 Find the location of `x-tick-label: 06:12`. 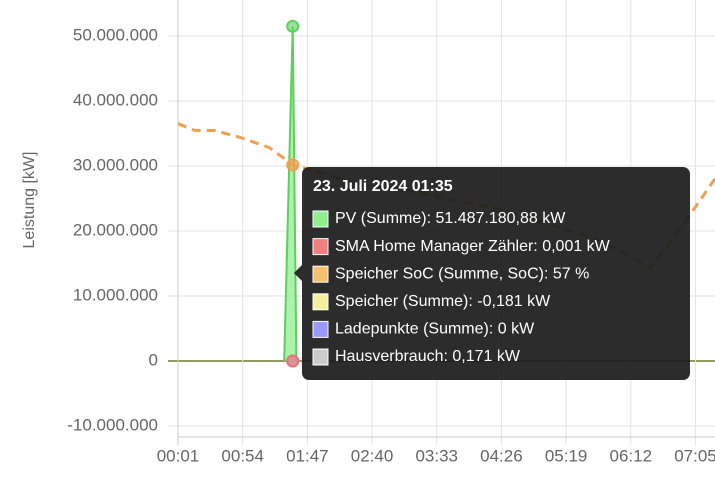

x-tick-label: 06:12 is located at coordinates (631, 455).